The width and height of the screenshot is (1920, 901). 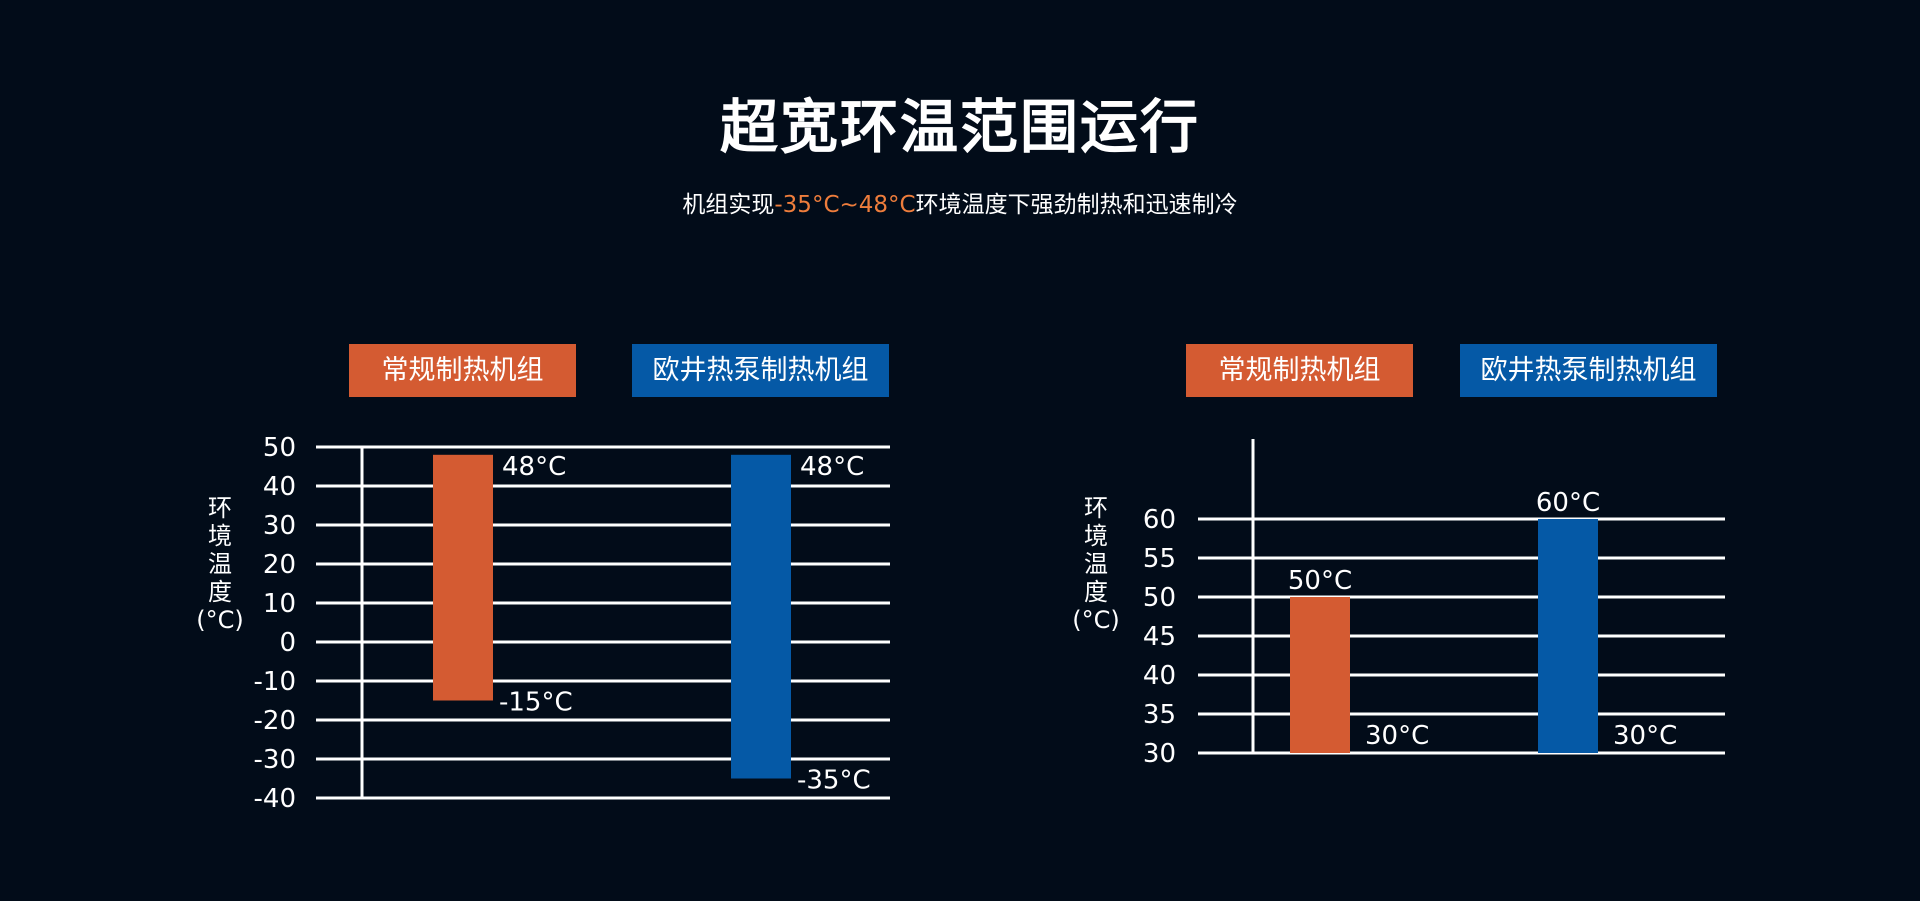 What do you see at coordinates (1159, 520) in the screenshot?
I see `y-tick-label: 60` at bounding box center [1159, 520].